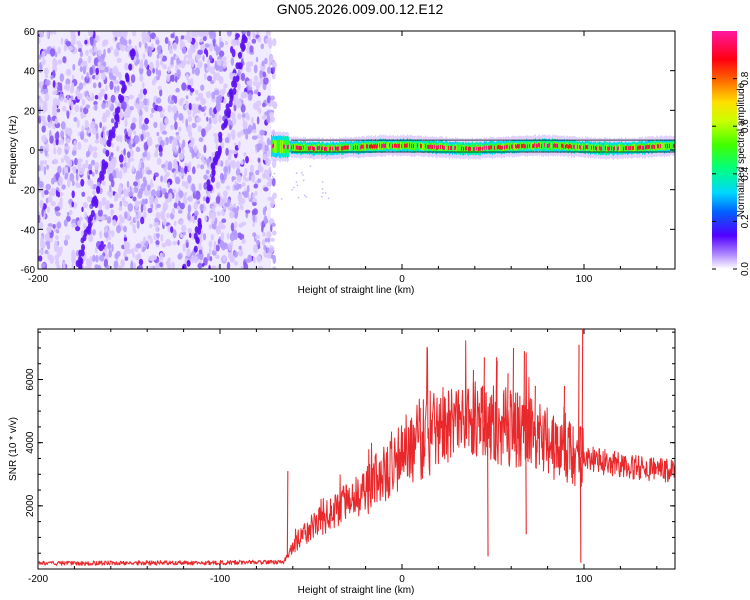 This screenshot has width=750, height=600. What do you see at coordinates (30, 442) in the screenshot?
I see `y-tick-label: 4000` at bounding box center [30, 442].